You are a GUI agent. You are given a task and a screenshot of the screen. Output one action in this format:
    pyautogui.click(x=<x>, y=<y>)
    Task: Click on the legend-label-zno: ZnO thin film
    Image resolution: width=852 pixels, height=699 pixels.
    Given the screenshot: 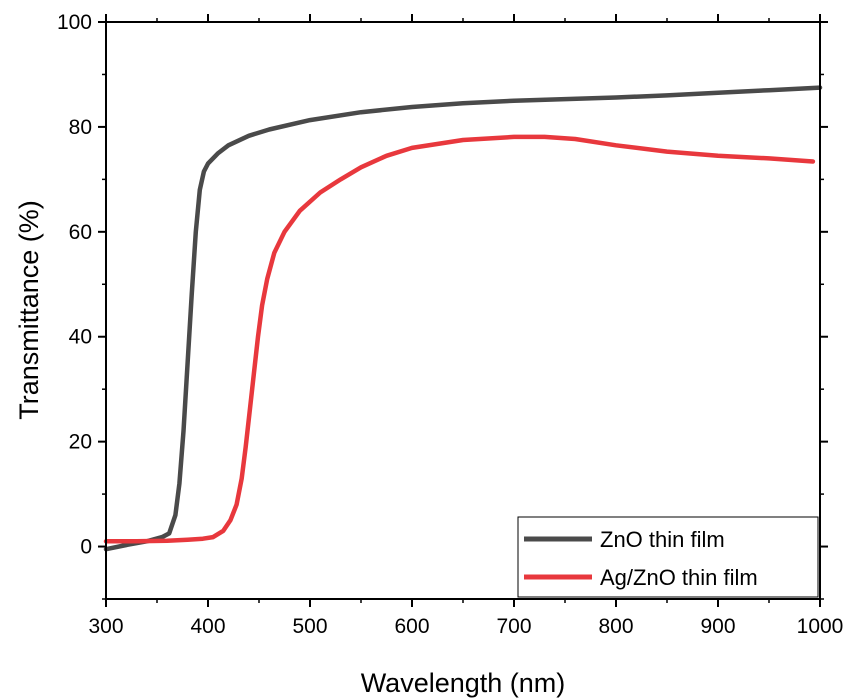 What is the action you would take?
    pyautogui.click(x=662, y=539)
    